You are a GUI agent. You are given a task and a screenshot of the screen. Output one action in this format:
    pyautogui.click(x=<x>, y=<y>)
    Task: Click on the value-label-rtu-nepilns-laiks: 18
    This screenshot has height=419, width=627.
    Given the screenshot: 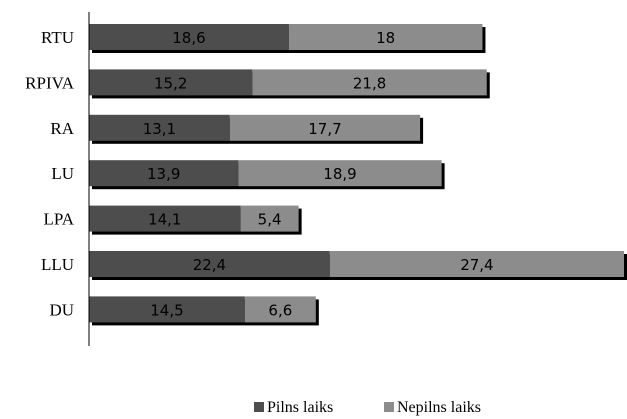 What is the action you would take?
    pyautogui.click(x=385, y=38)
    